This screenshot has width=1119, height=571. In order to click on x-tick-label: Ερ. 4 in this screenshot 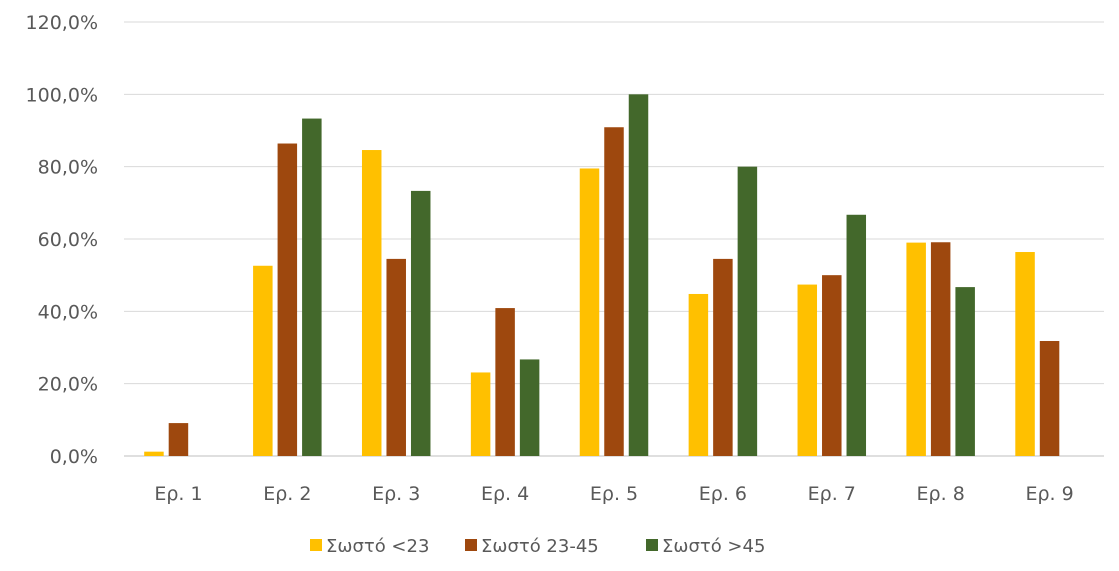, I will do `click(505, 494)`.